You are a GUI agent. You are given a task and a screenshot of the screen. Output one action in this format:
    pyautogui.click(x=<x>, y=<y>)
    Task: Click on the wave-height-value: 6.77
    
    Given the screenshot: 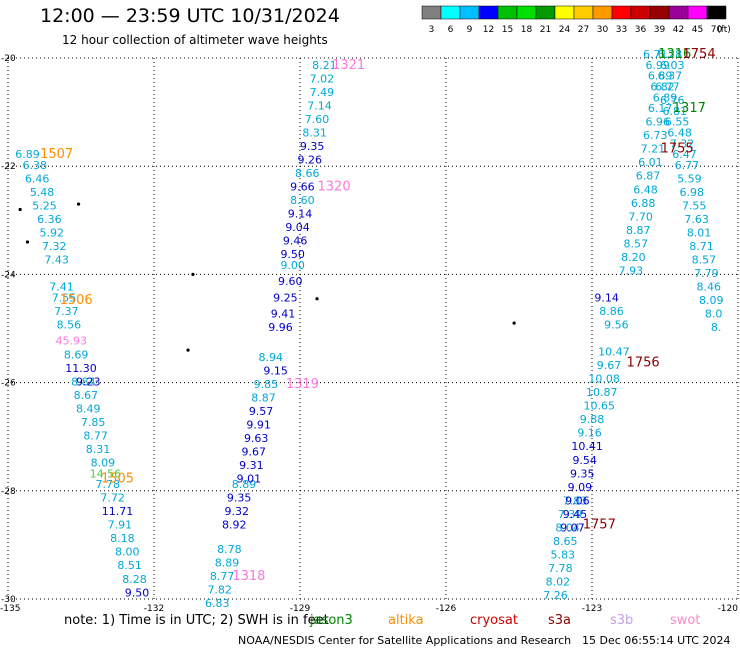 What is the action you would take?
    pyautogui.click(x=667, y=86)
    